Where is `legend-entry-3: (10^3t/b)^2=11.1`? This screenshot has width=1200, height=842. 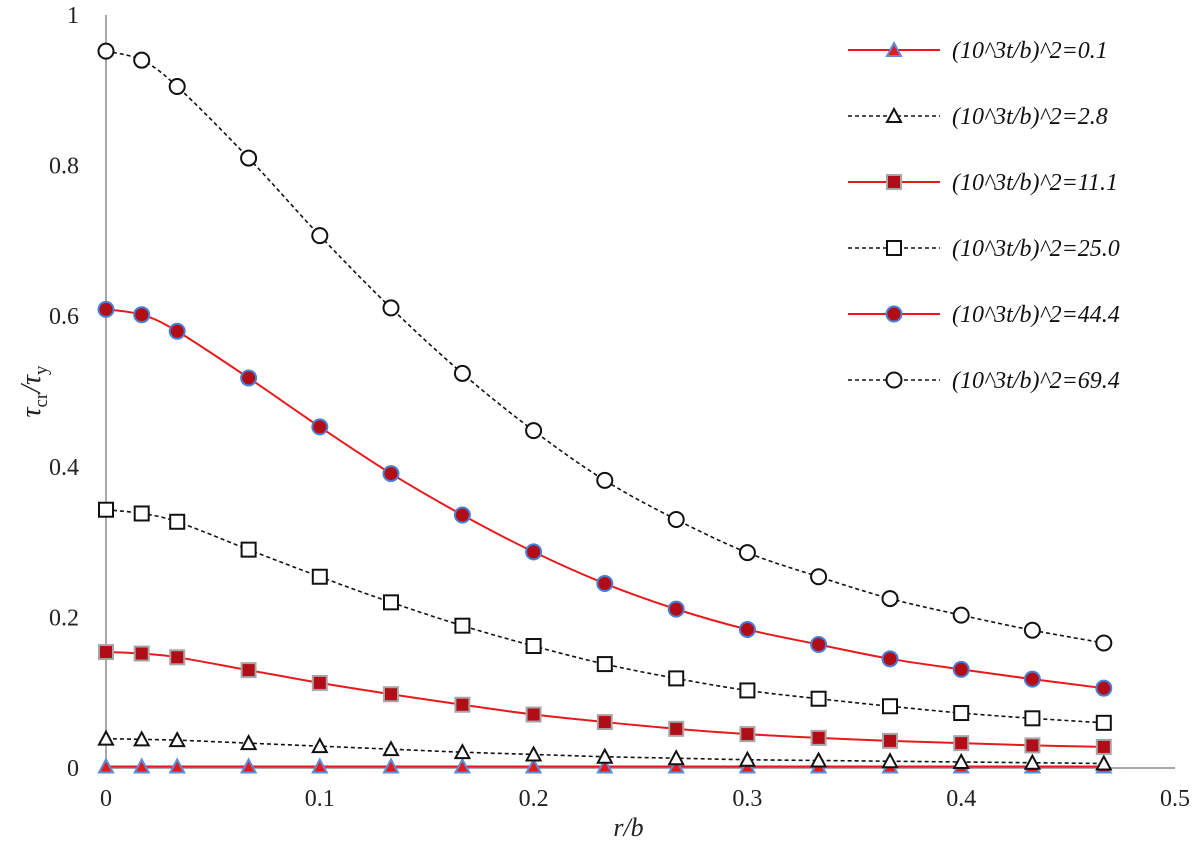
legend-entry-3: (10^3t/b)^2=11.1 is located at coordinates (983, 183).